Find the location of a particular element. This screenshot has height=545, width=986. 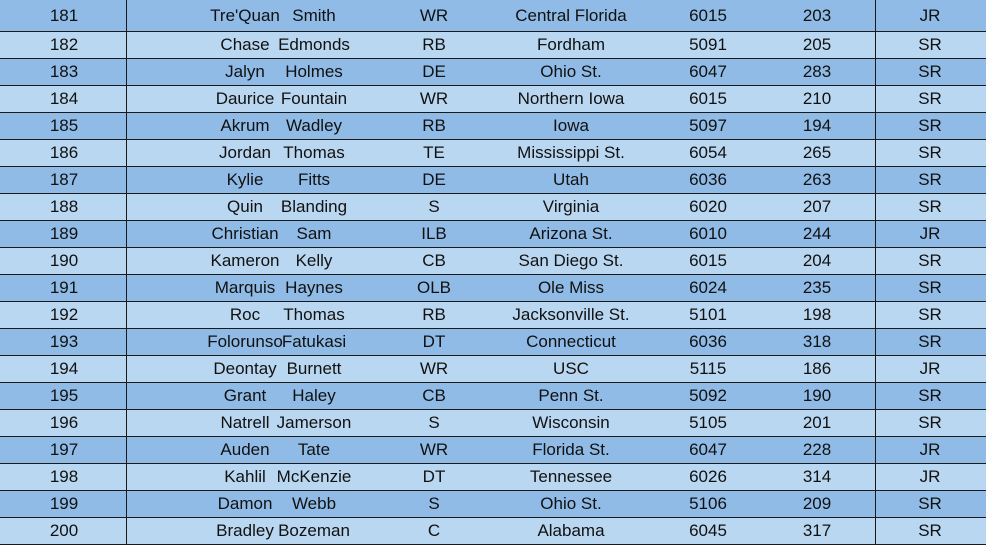

table-row: 196 Natrell Jamerson S Wisconsin 5105 201 SR is located at coordinates (493, 423).